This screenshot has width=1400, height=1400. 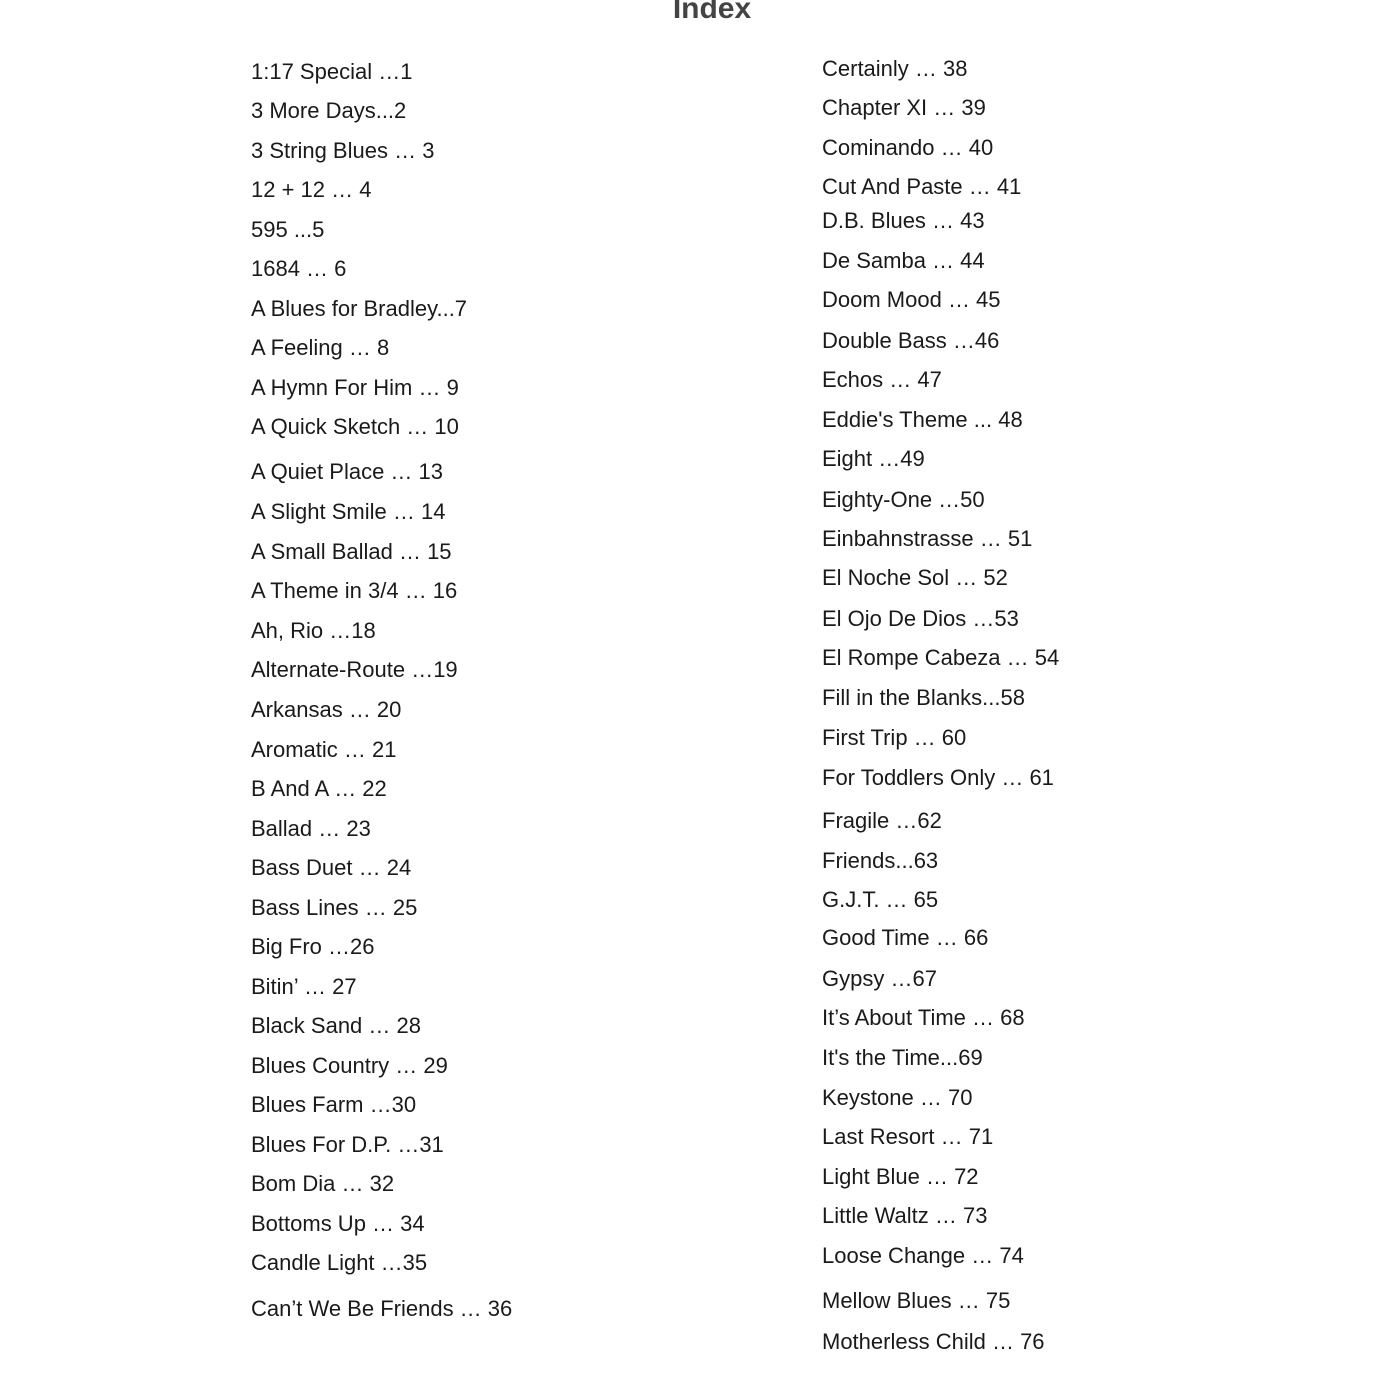 What do you see at coordinates (922, 186) in the screenshot?
I see `index-entry: Cut And Paste … 41` at bounding box center [922, 186].